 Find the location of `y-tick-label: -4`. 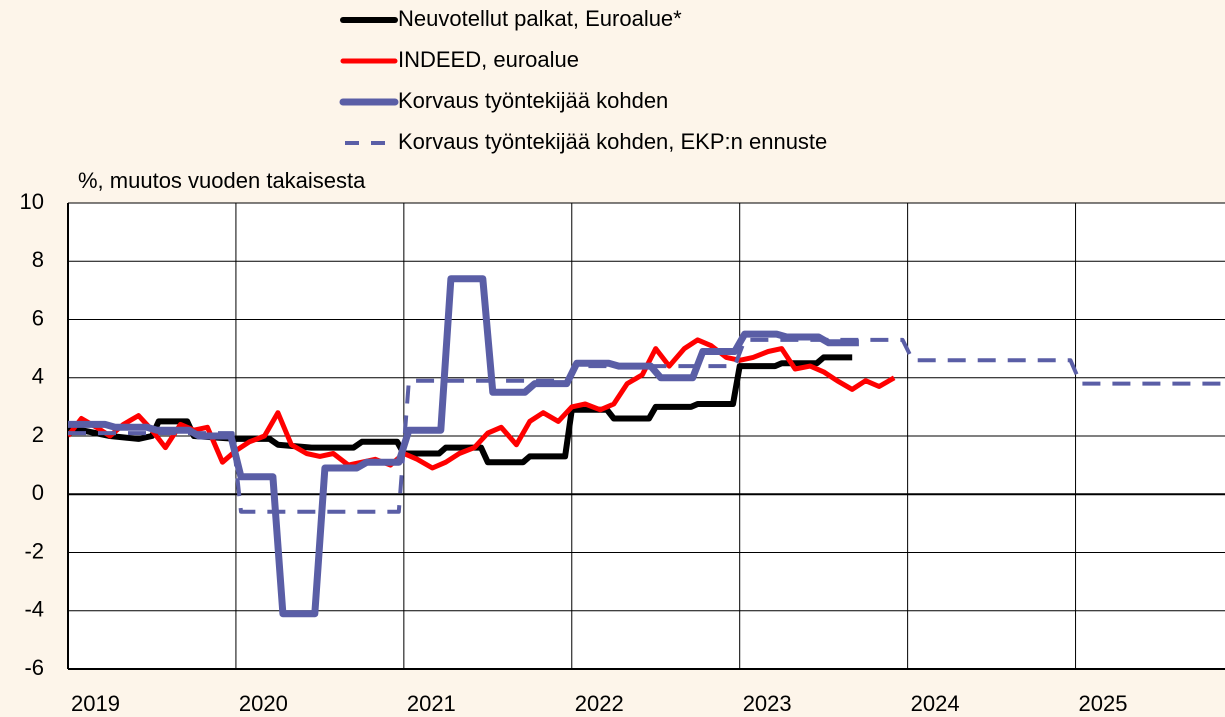

y-tick-label: -4 is located at coordinates (34, 609).